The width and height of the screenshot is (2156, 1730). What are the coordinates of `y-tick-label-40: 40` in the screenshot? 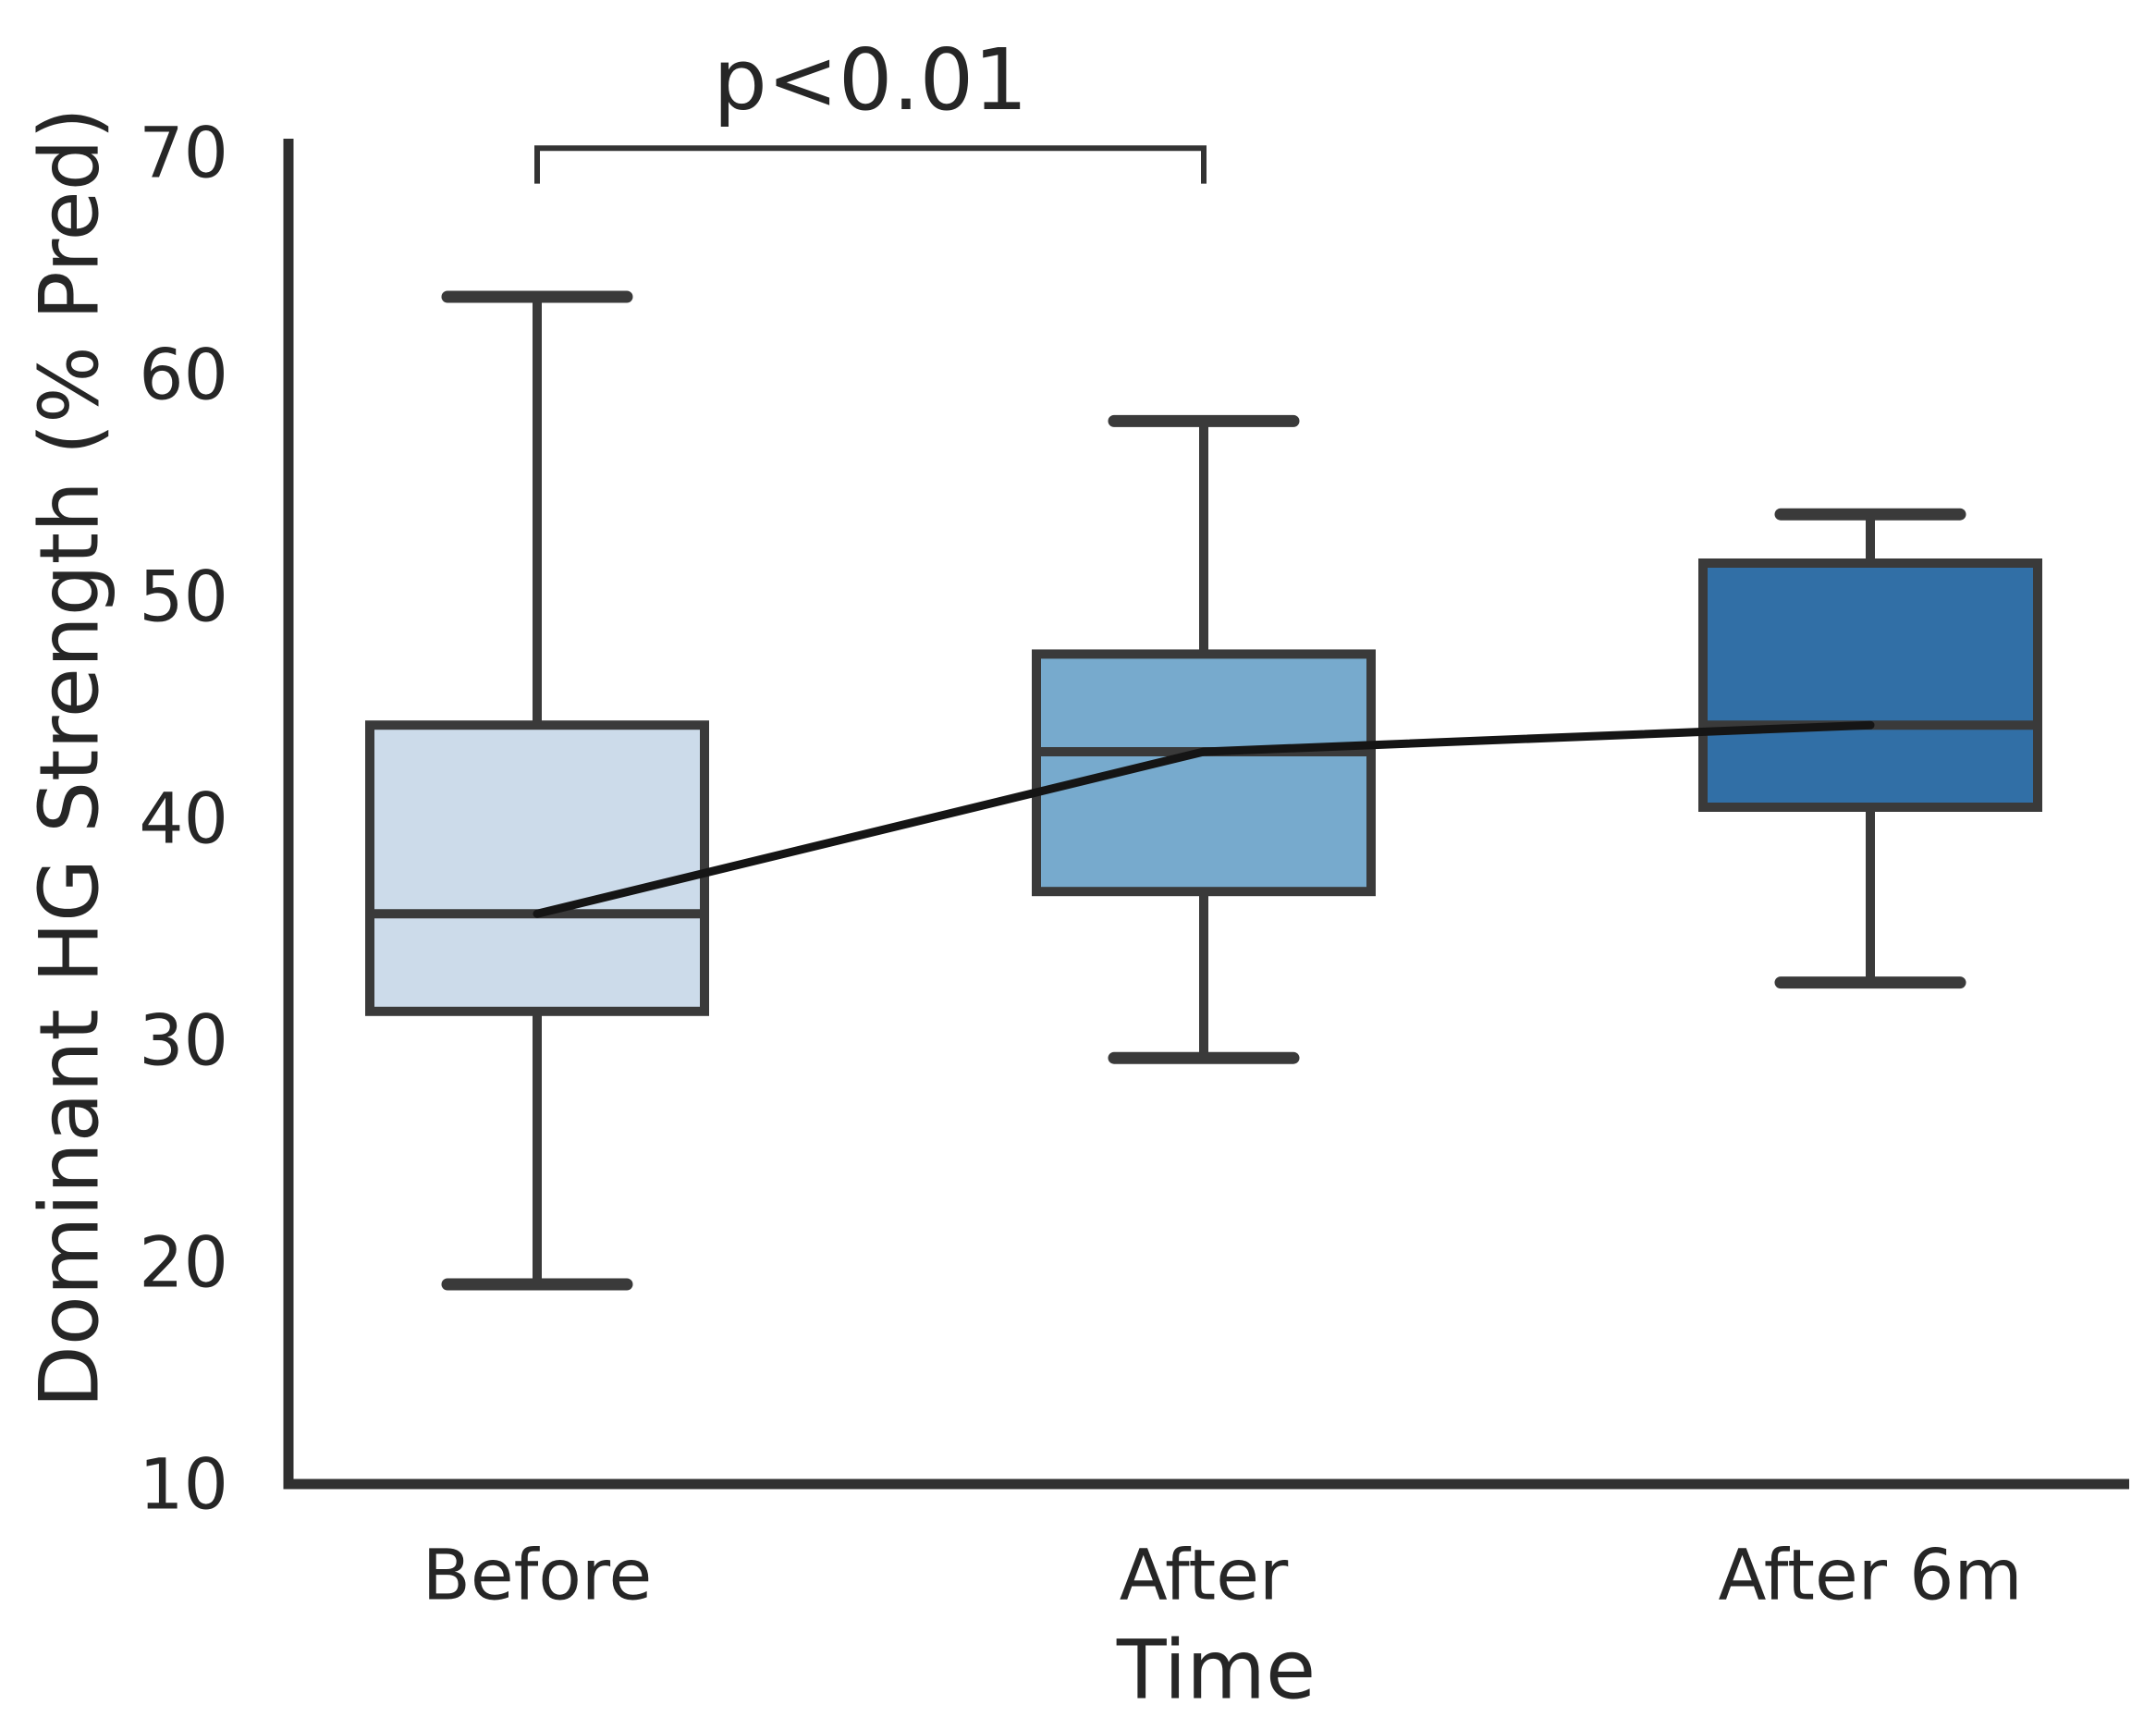 It's located at (183, 819).